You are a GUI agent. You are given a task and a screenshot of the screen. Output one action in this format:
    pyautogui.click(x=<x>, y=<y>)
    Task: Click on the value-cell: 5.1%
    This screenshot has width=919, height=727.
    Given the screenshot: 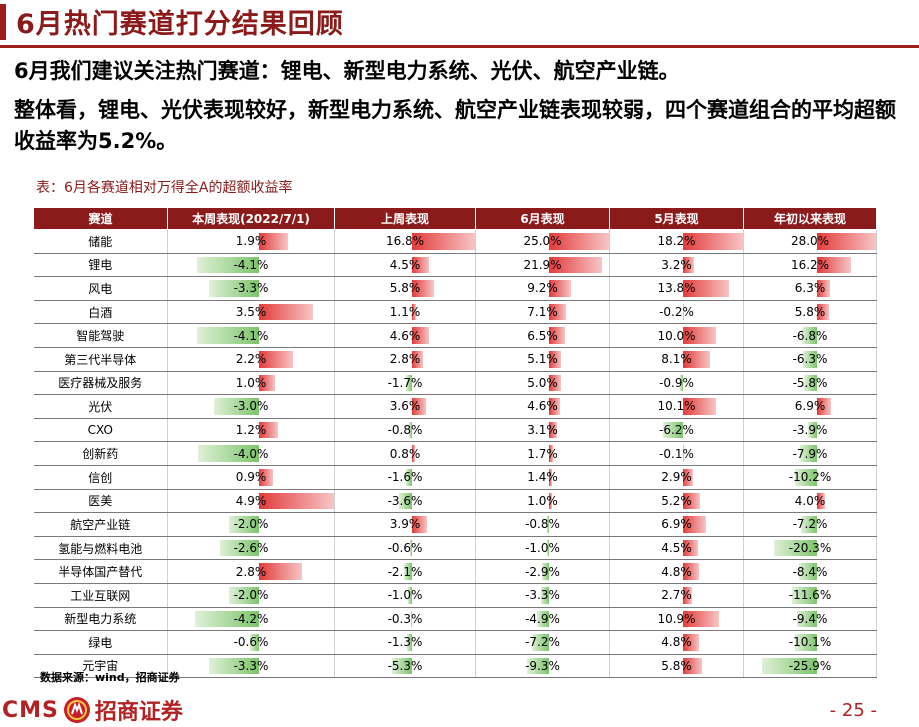 What is the action you would take?
    pyautogui.click(x=542, y=359)
    